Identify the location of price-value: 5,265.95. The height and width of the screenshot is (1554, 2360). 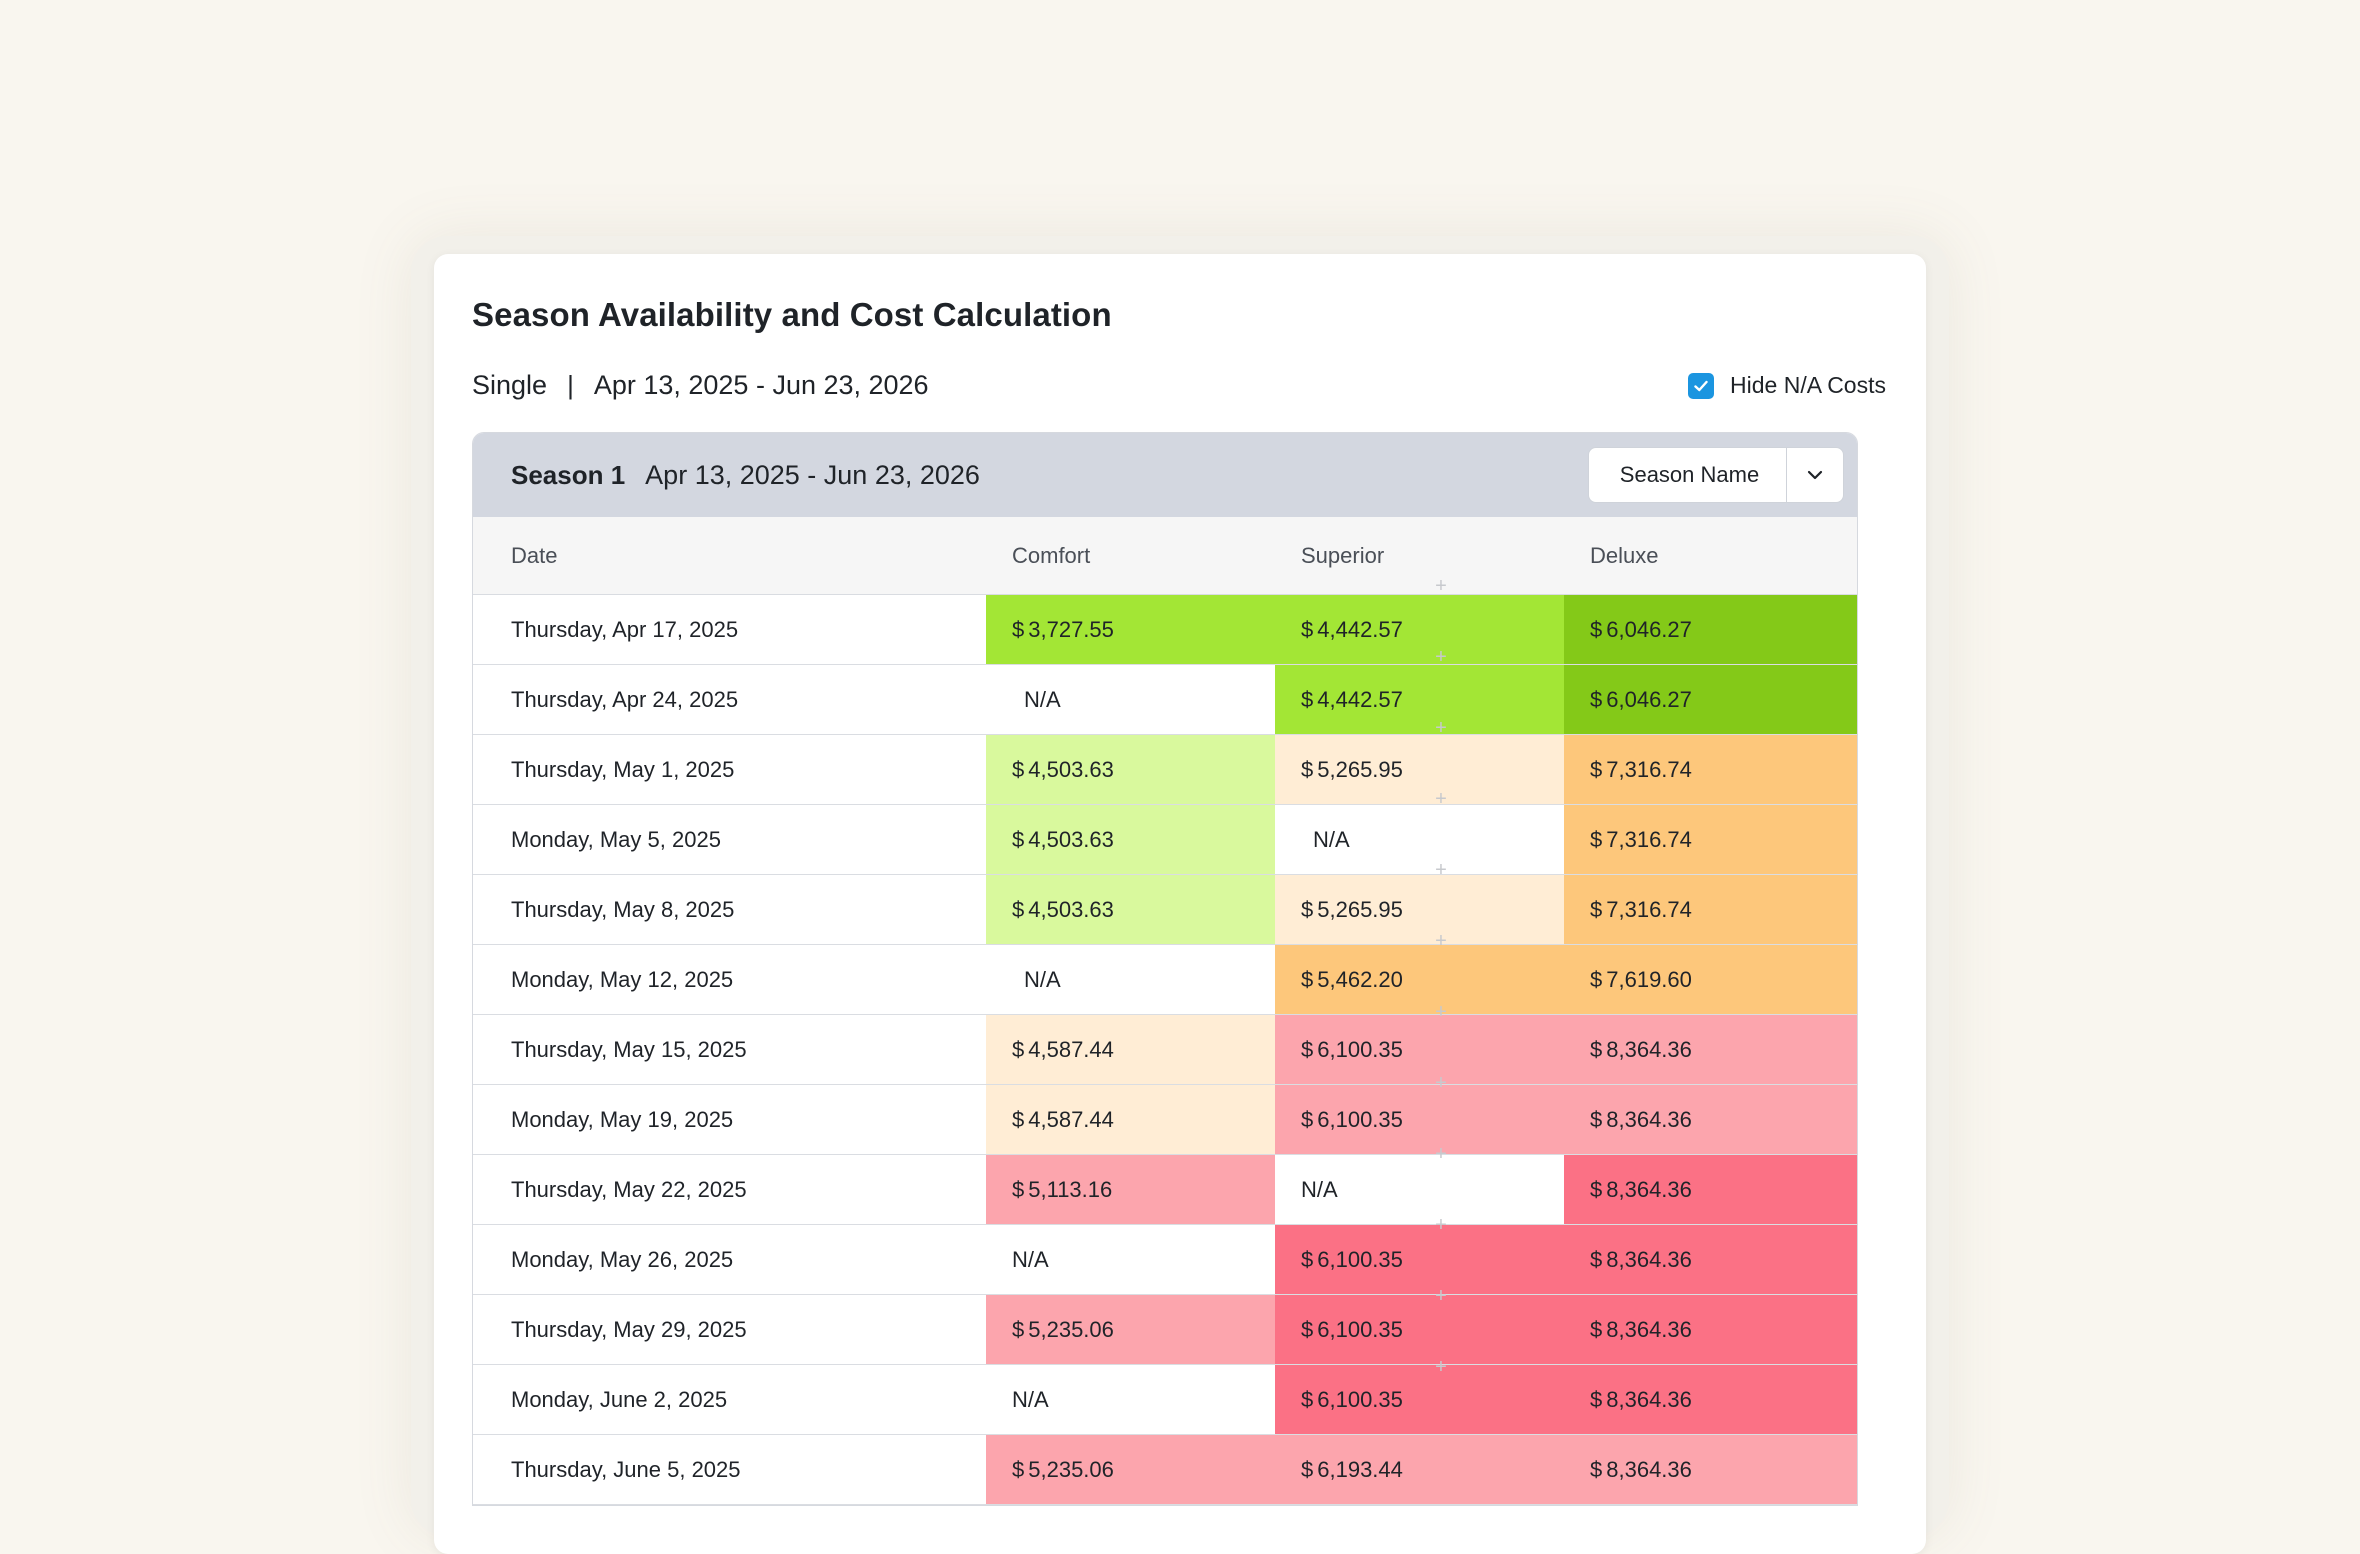
(1360, 769).